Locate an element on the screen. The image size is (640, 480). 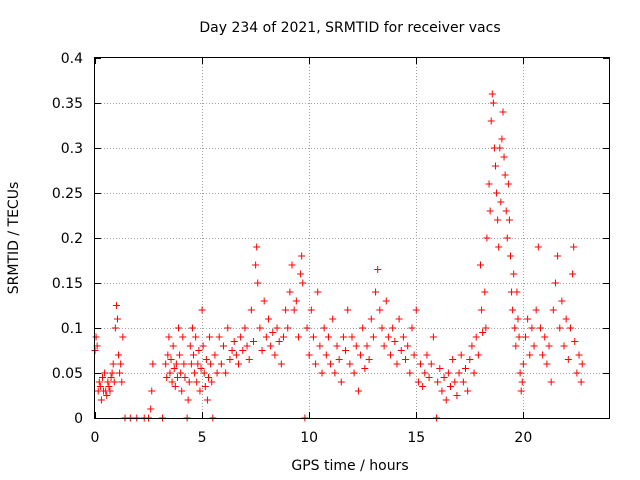
y-tick-label: 0.25 is located at coordinates (67, 194).